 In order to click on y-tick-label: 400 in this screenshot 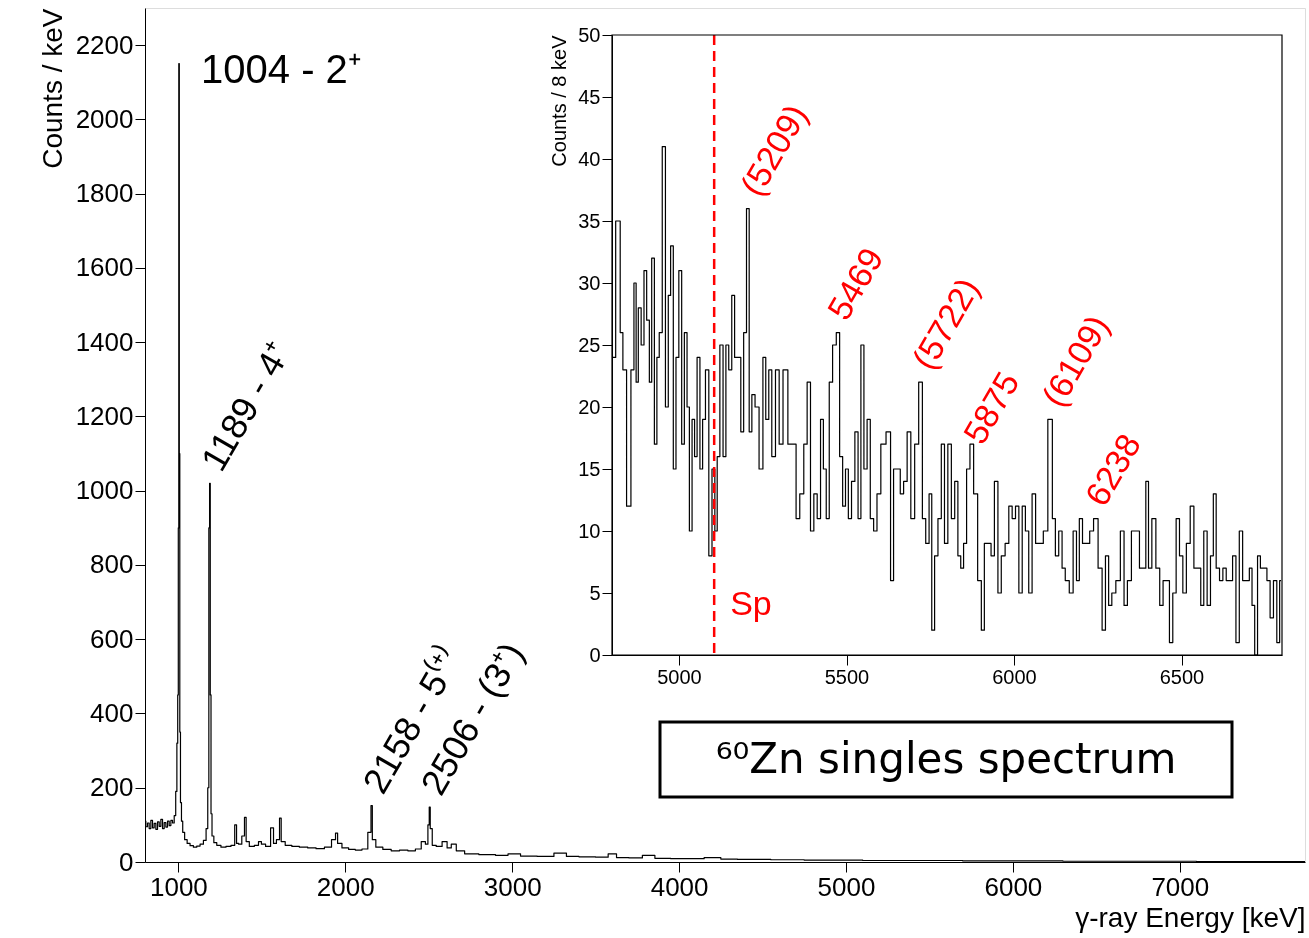, I will do `click(112, 712)`.